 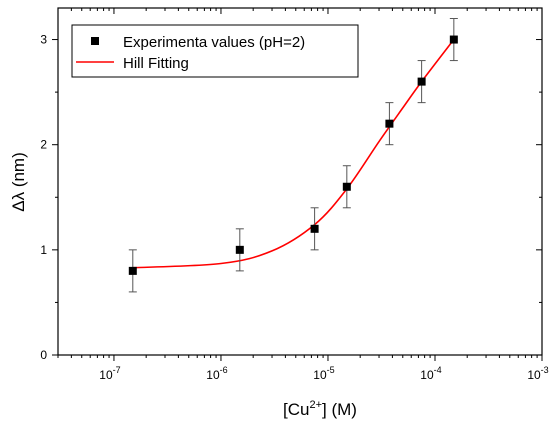 I want to click on y-tick-label: 2, so click(x=43, y=145).